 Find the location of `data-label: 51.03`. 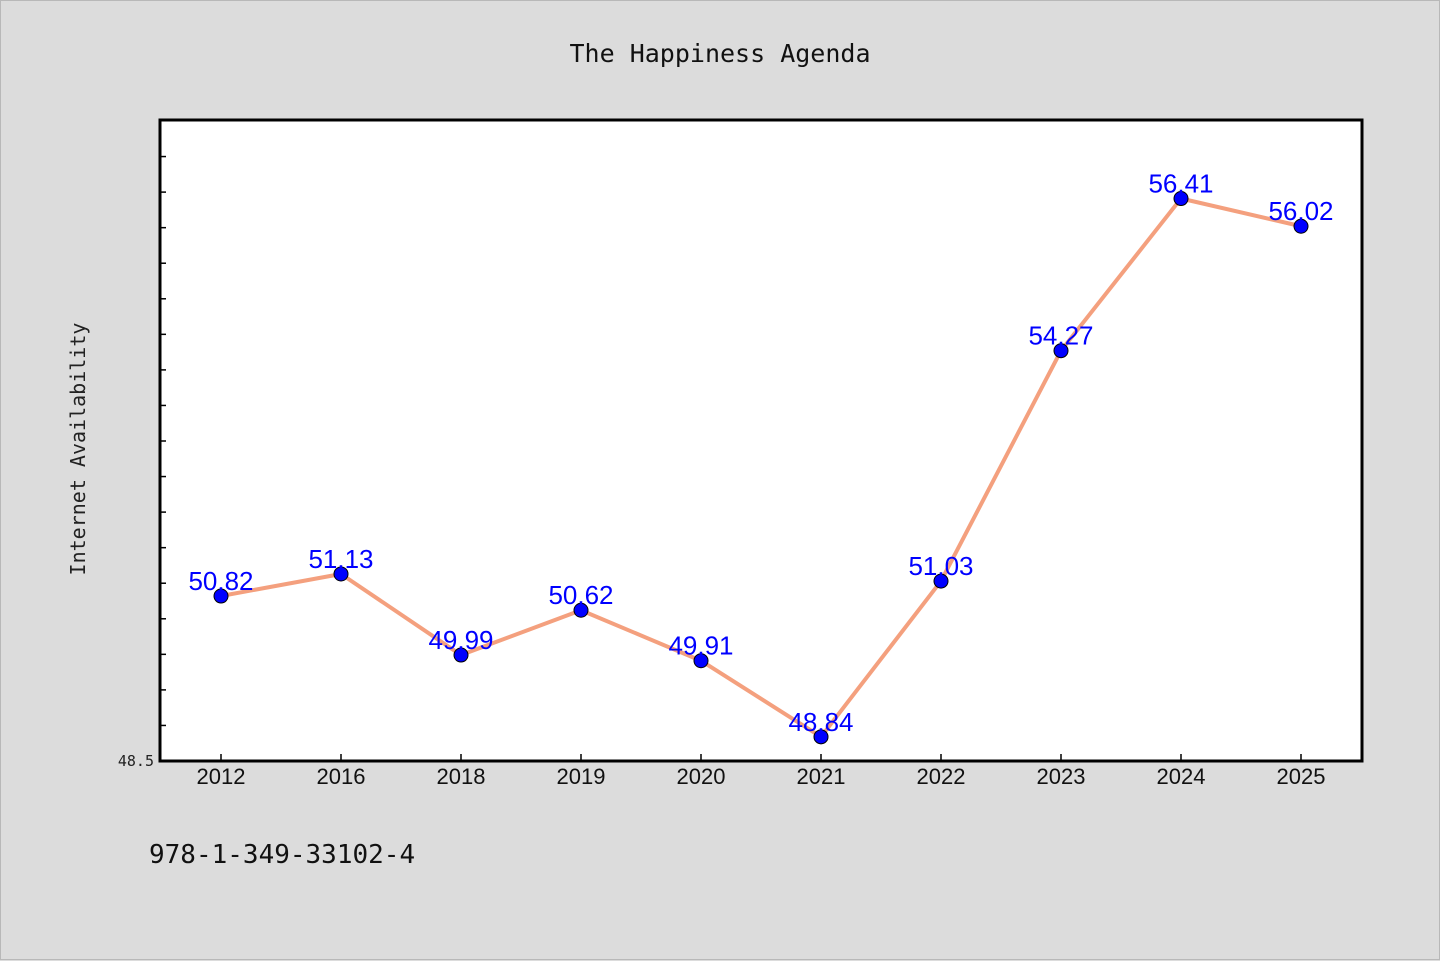

data-label: 51.03 is located at coordinates (940, 566).